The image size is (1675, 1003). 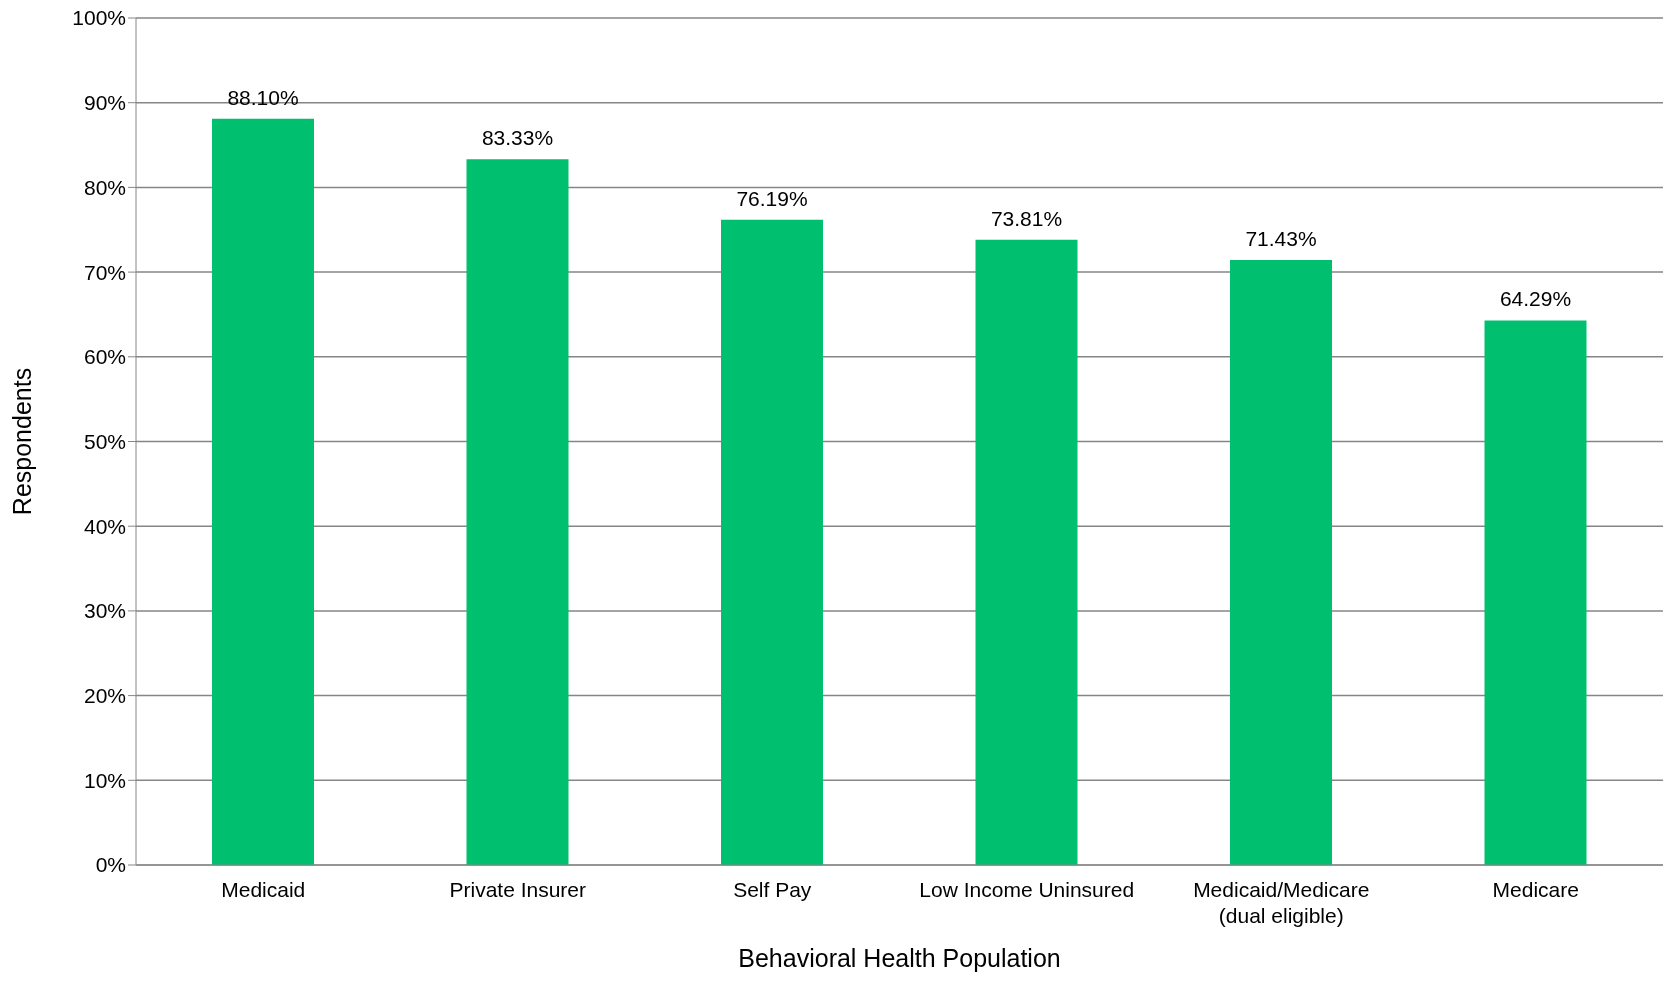 What do you see at coordinates (1281, 902) in the screenshot?
I see `x-tick-label: Medicaid/Medicare (dual eligible)` at bounding box center [1281, 902].